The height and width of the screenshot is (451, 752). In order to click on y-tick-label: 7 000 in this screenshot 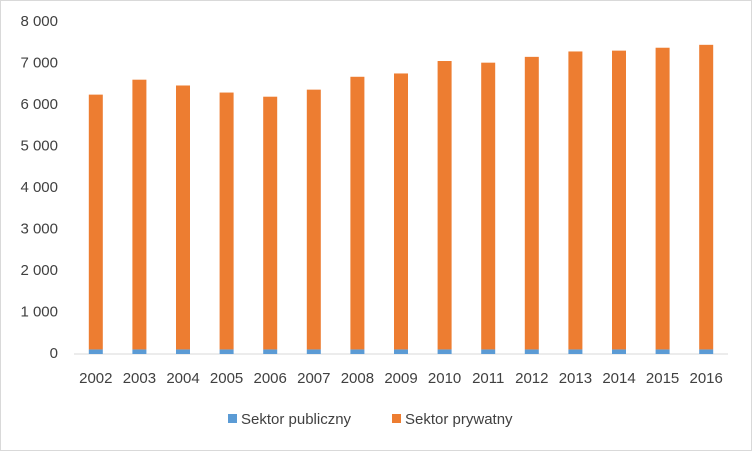, I will do `click(39, 62)`.